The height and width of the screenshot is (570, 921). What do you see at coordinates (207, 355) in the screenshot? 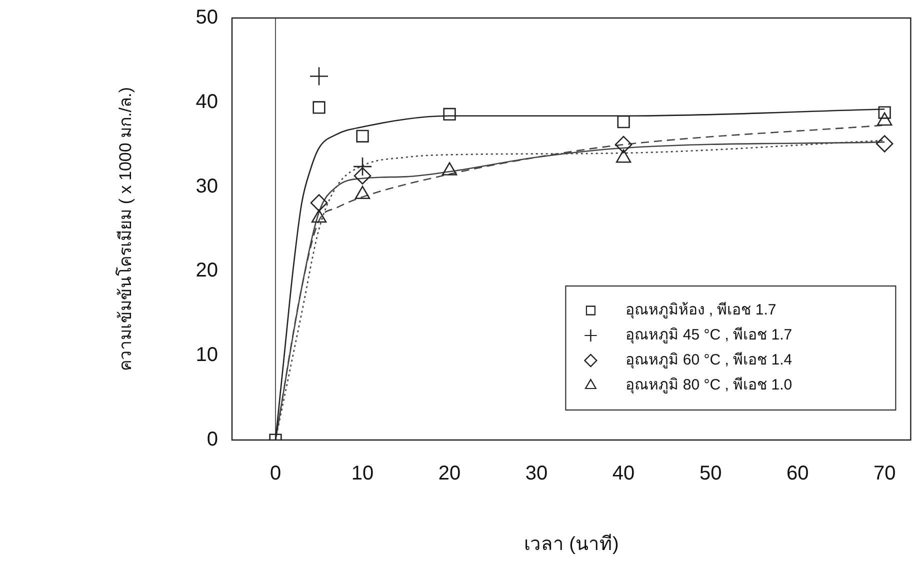
I see `y-tick-label: 10` at bounding box center [207, 355].